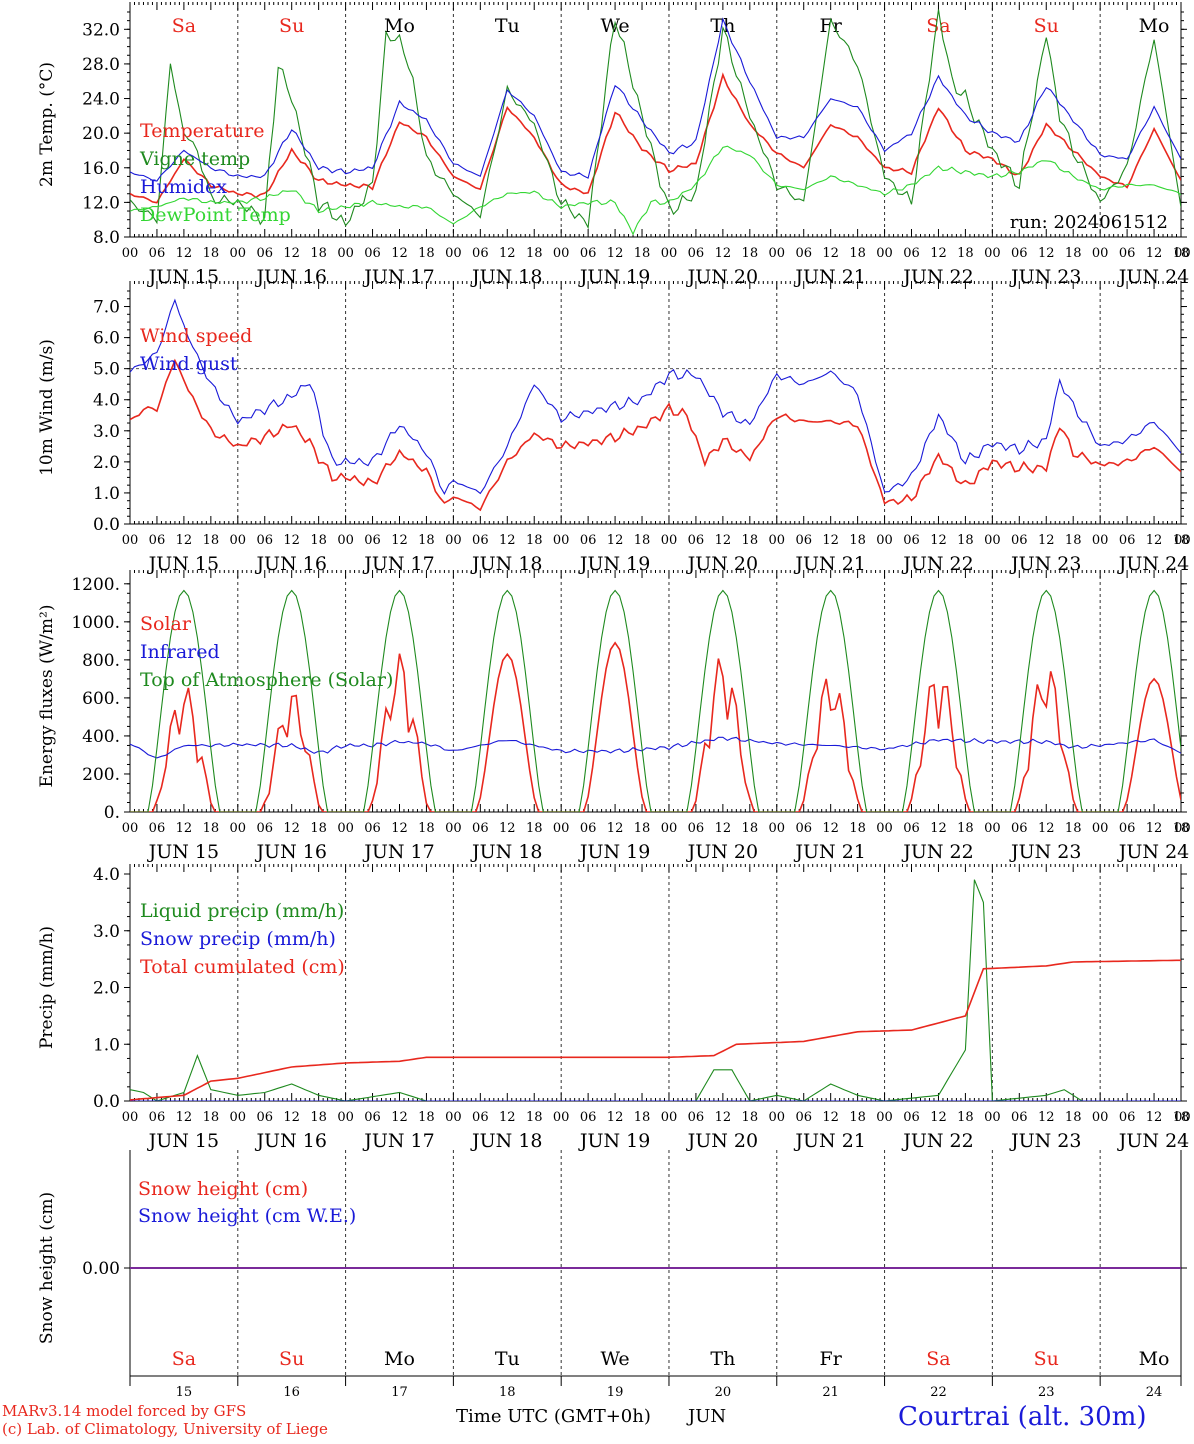 The height and width of the screenshot is (1444, 1194). What do you see at coordinates (101, 699) in the screenshot?
I see `y-tick-label: 600.` at bounding box center [101, 699].